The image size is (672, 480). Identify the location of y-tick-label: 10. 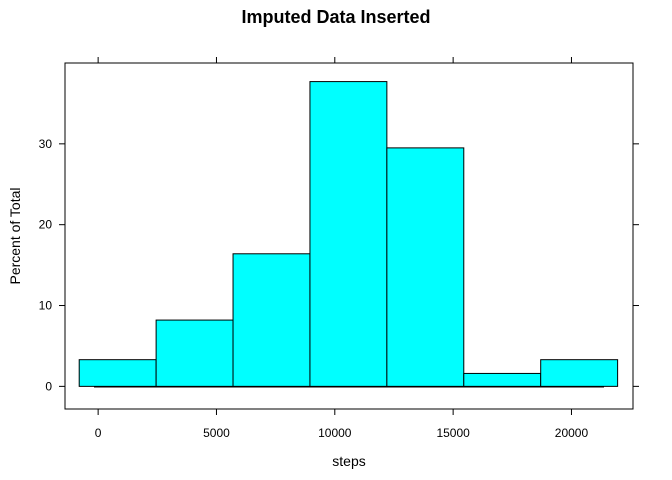
(46, 306).